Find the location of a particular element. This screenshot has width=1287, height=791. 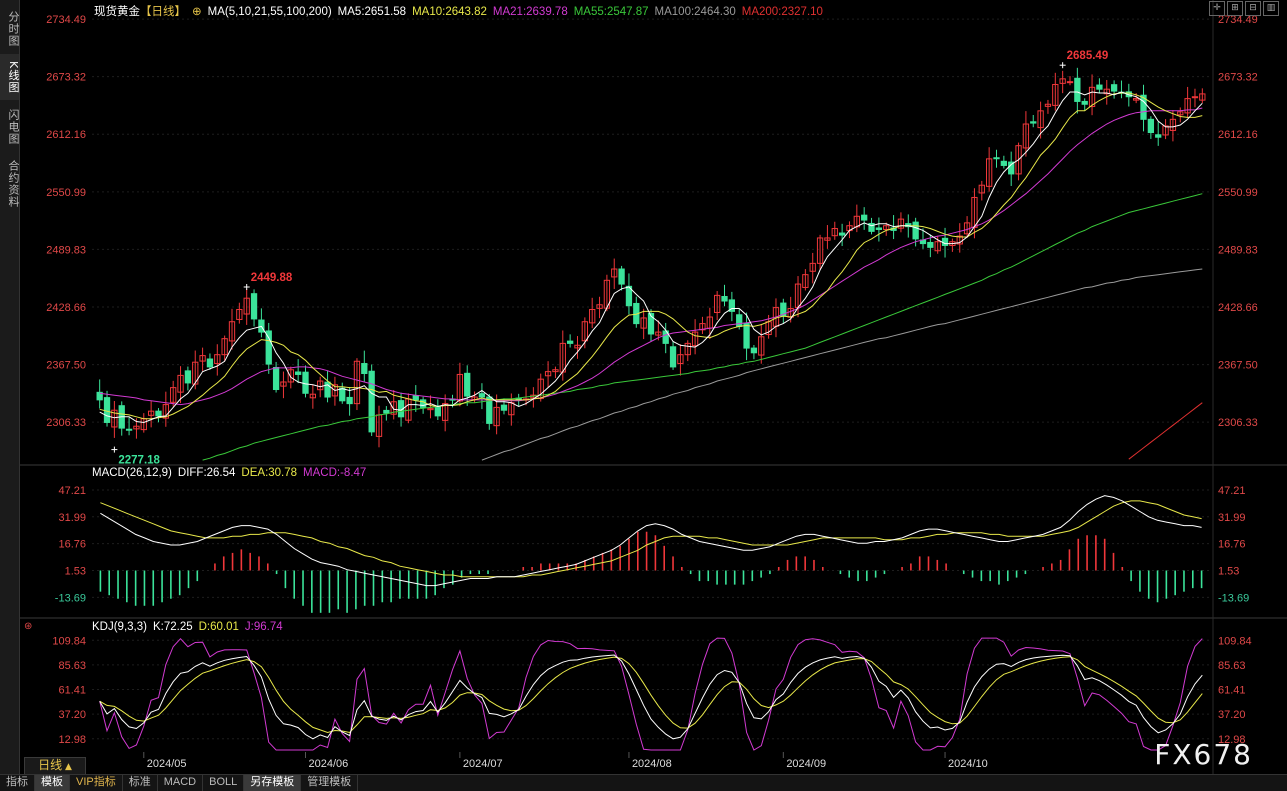

ma5-label: MA5:2651.58 is located at coordinates (372, 12).